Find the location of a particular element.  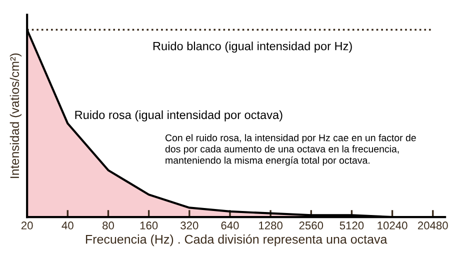

y-axis-title: Intensidad (vatios/cm²) is located at coordinates (16, 115).